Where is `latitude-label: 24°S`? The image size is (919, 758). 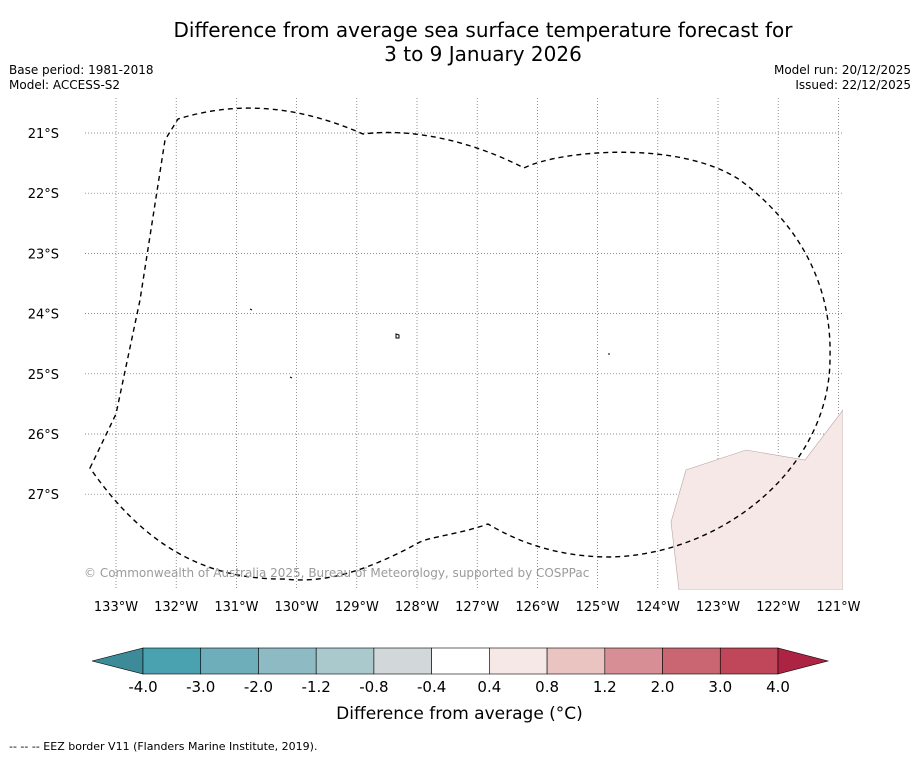 latitude-label: 24°S is located at coordinates (43, 315).